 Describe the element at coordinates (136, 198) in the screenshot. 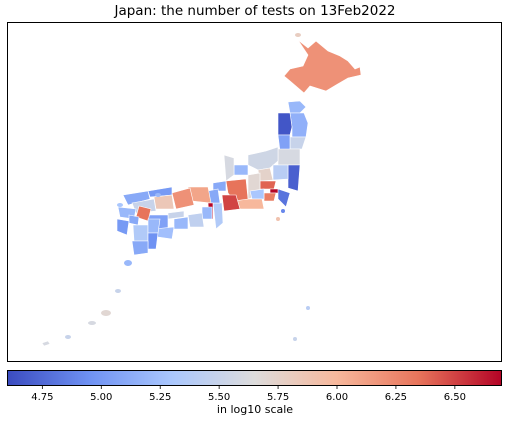

I see `prefecture-shimane` at that location.